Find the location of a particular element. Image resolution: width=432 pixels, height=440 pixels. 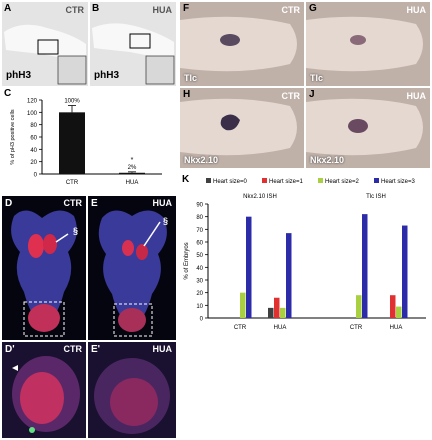

panel-e-prime-condition: HUA is located at coordinates (162, 349).